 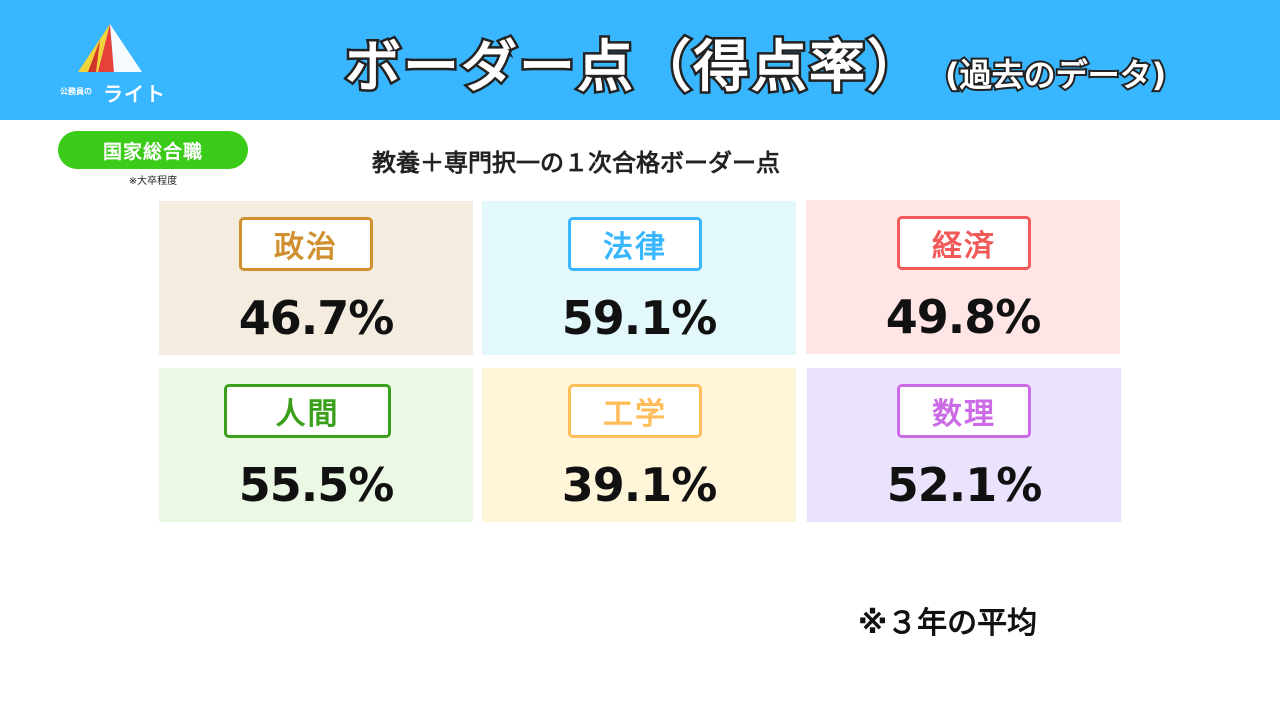 I want to click on score-card-suuri: 数理 52.1%, so click(x=964, y=445).